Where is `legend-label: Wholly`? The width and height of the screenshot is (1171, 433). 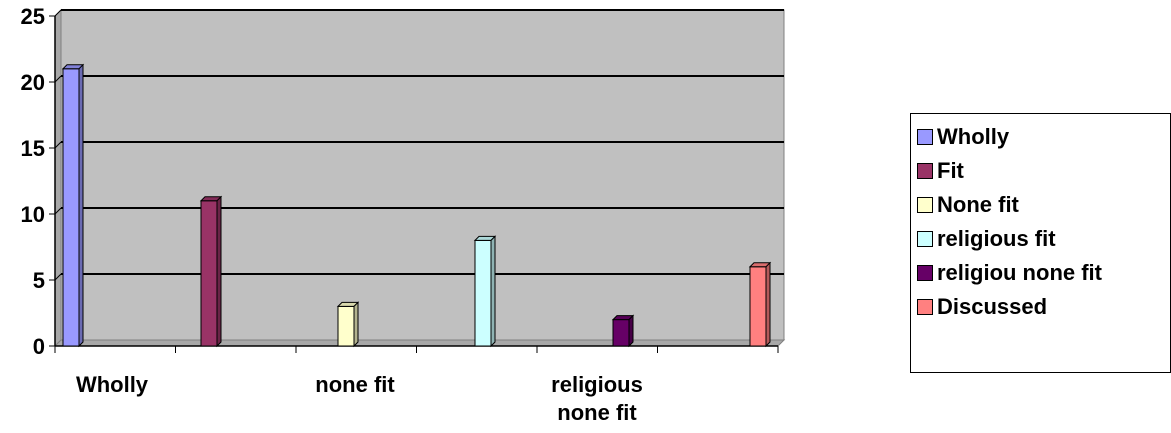 legend-label: Wholly is located at coordinates (973, 136).